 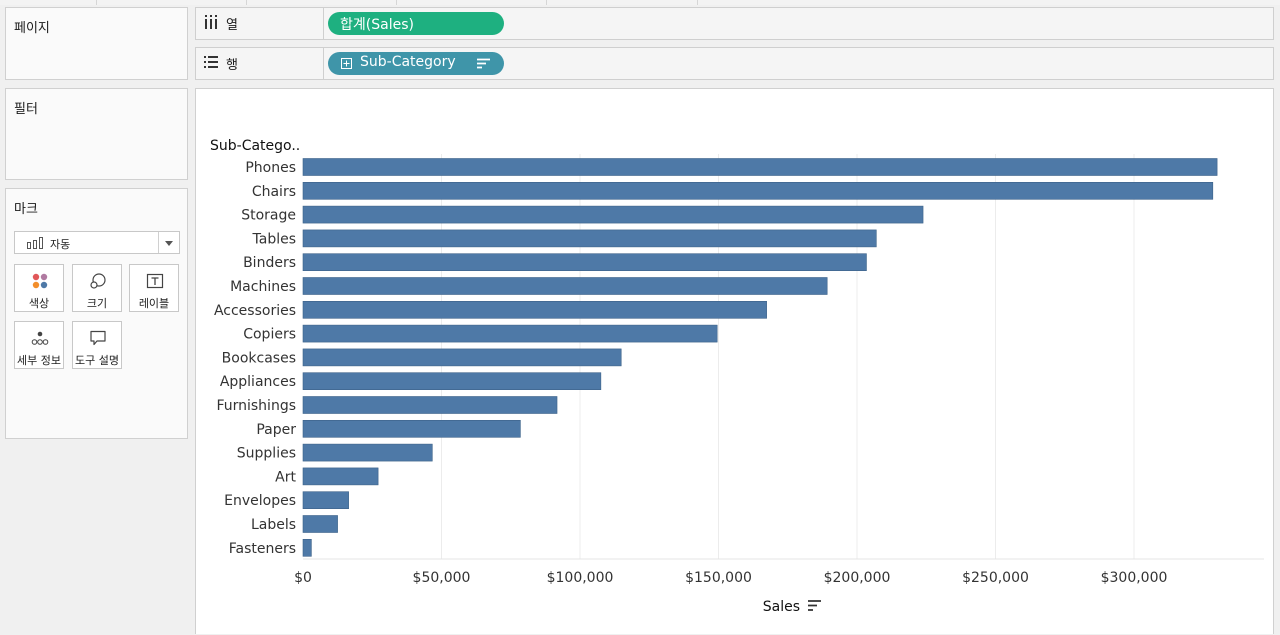 What do you see at coordinates (211, 62) in the screenshot?
I see `rows-icon` at bounding box center [211, 62].